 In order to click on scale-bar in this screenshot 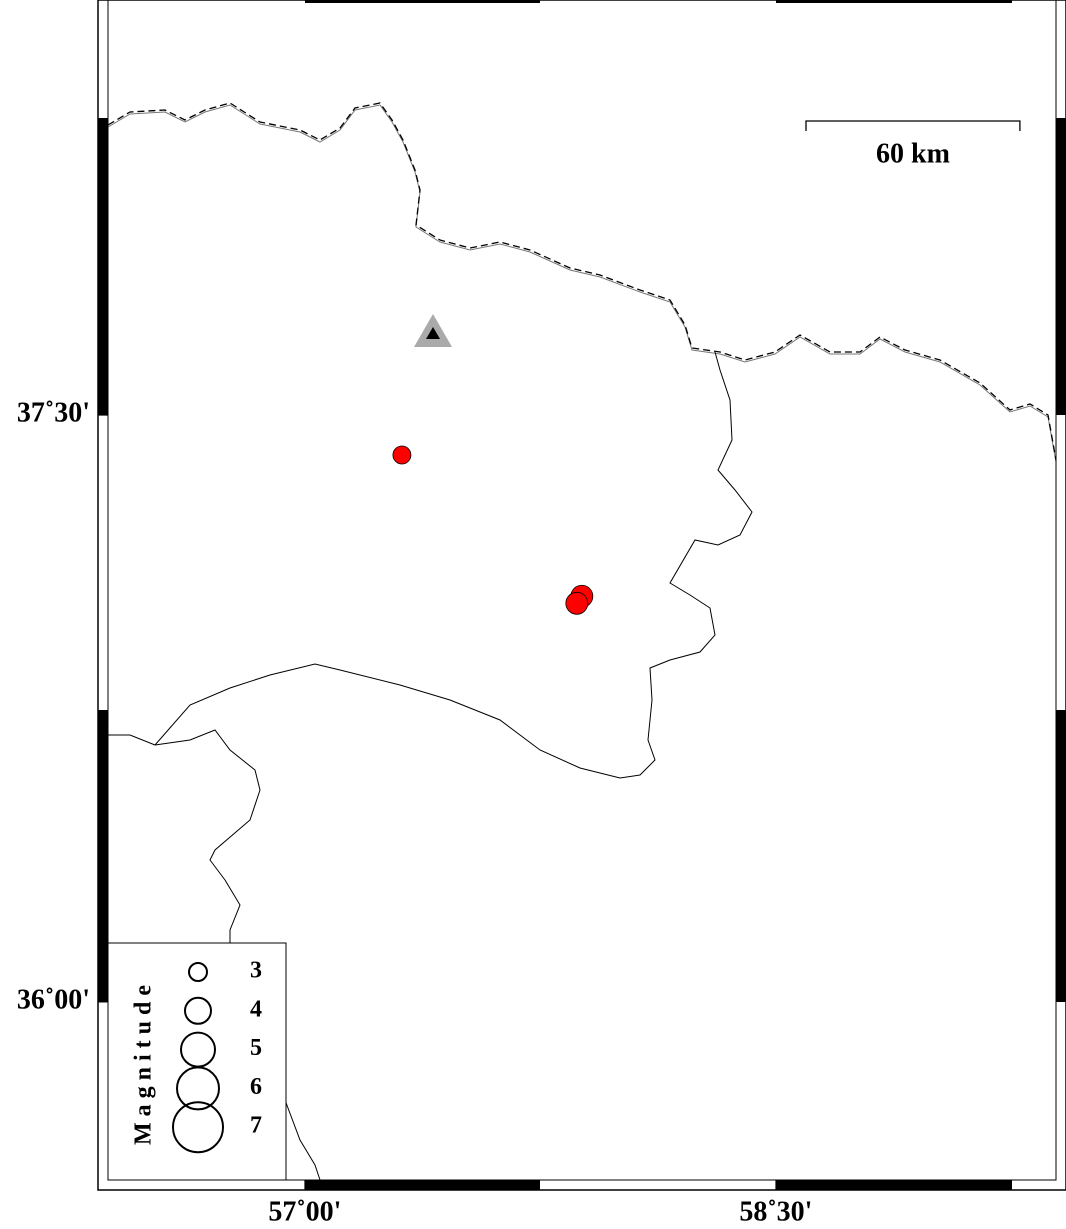, I will do `click(913, 125)`.